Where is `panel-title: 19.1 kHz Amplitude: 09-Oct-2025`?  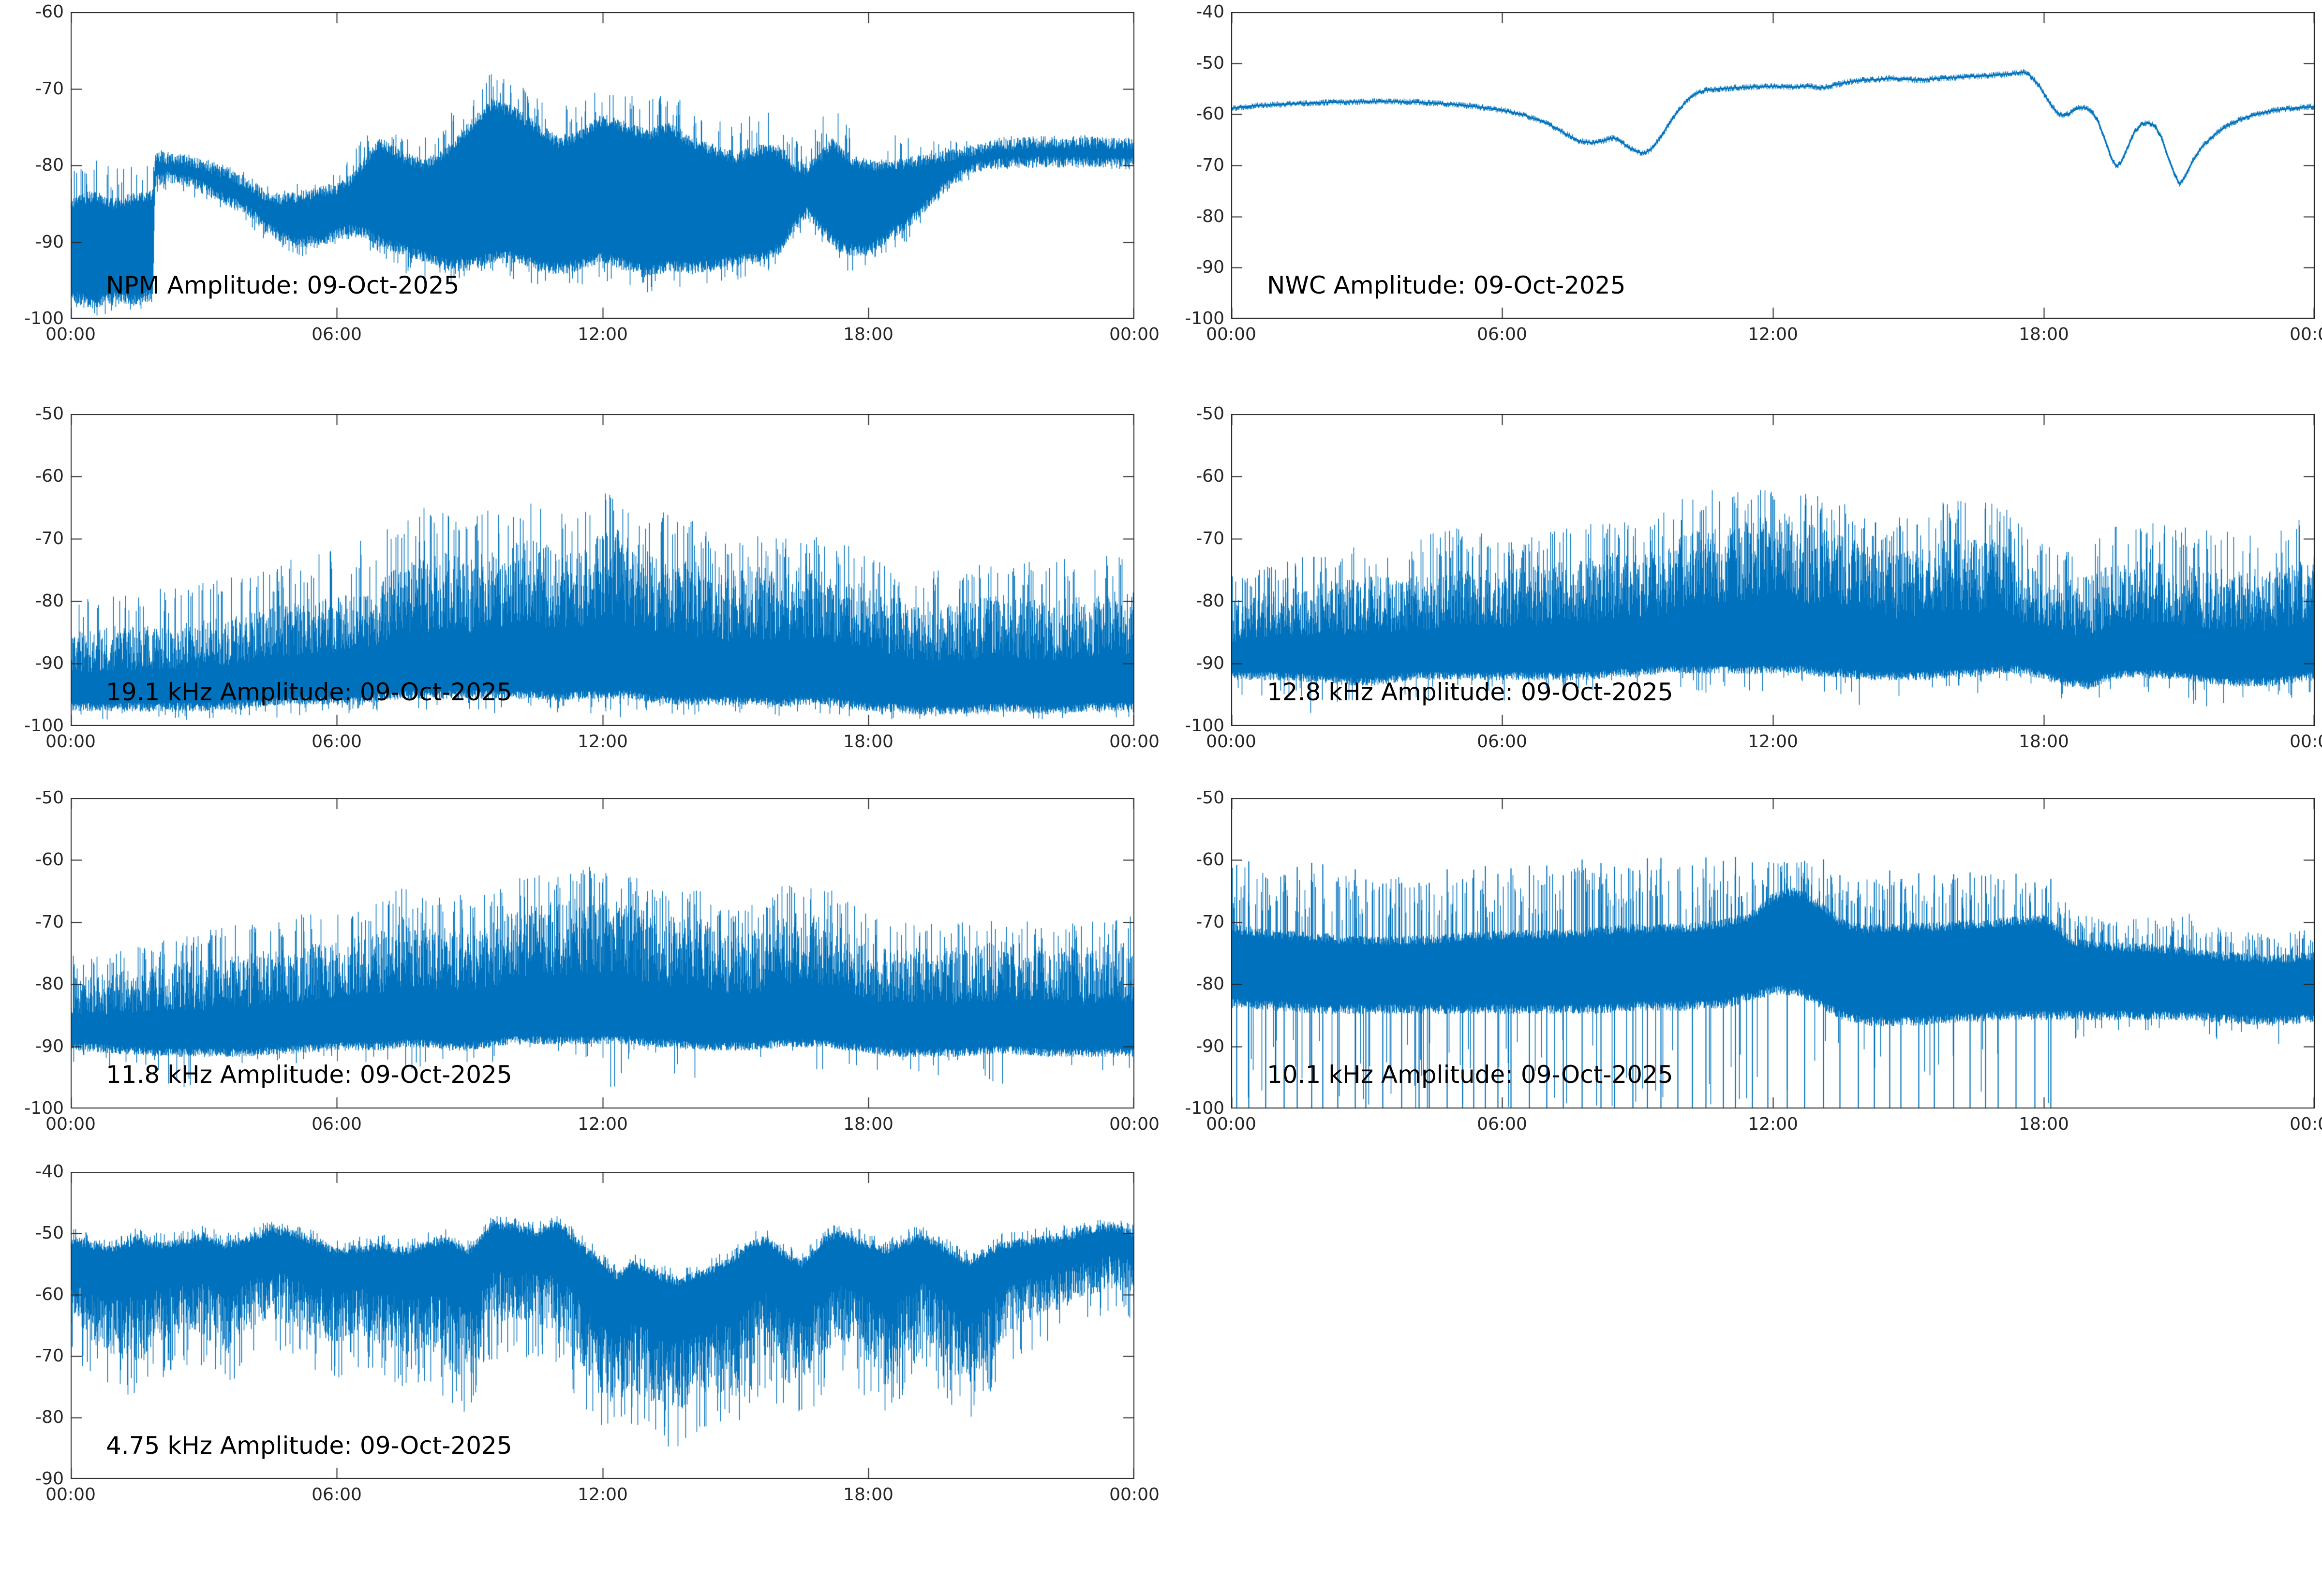 panel-title: 19.1 kHz Amplitude: 09-Oct-2025 is located at coordinates (309, 692).